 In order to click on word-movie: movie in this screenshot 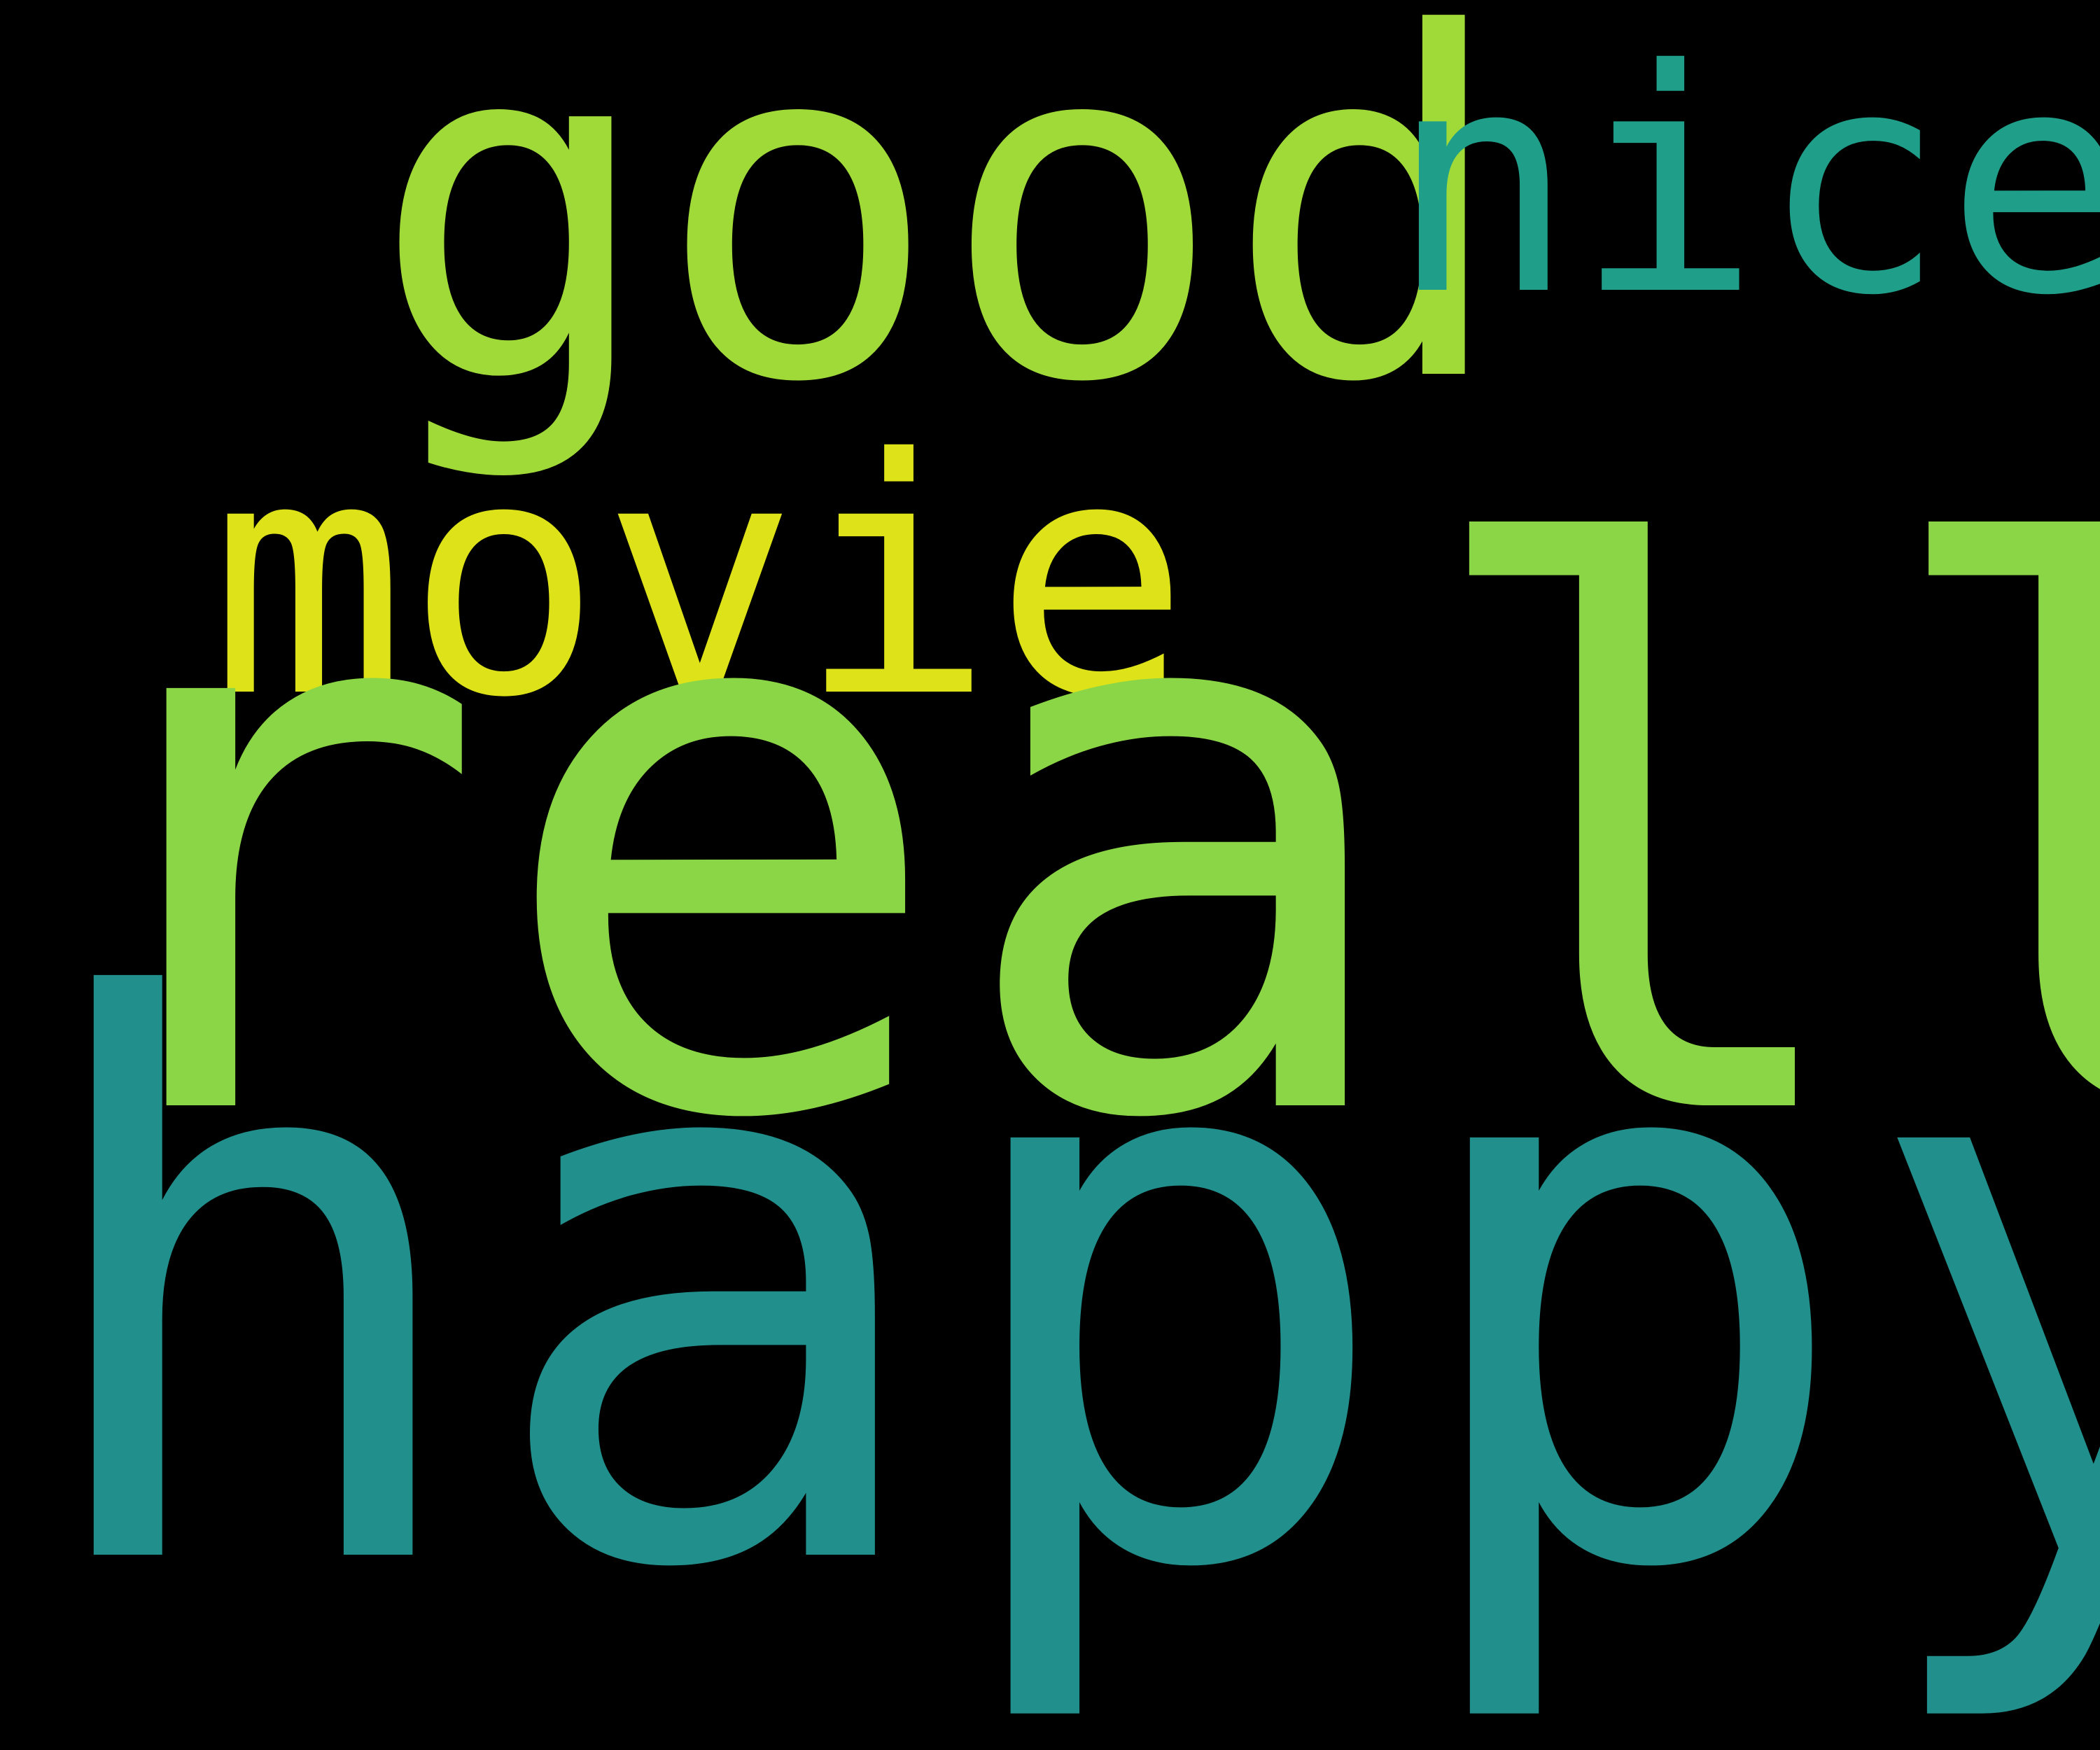, I will do `click(700, 579)`.